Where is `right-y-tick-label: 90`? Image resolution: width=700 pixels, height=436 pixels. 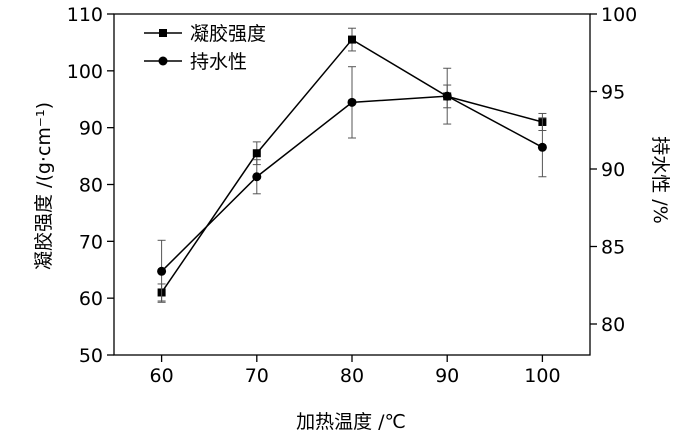 right-y-tick-label: 90 is located at coordinates (613, 170).